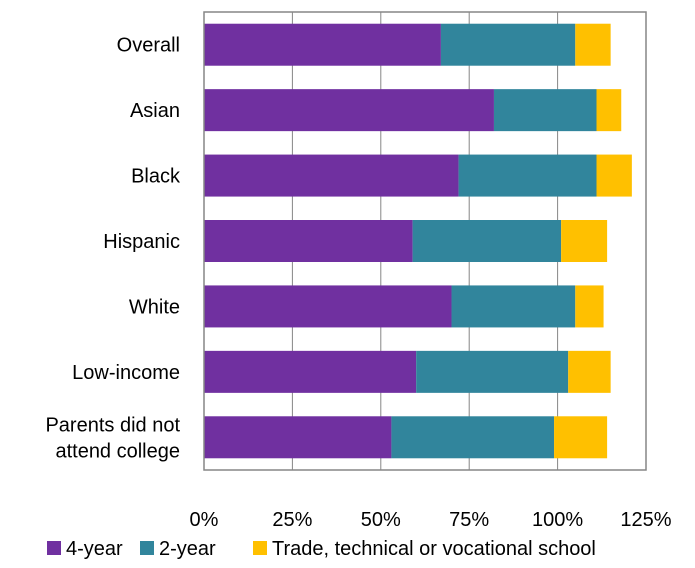 The height and width of the screenshot is (568, 695). Describe the element at coordinates (381, 520) in the screenshot. I see `x-tick-label-50: 50%` at that location.